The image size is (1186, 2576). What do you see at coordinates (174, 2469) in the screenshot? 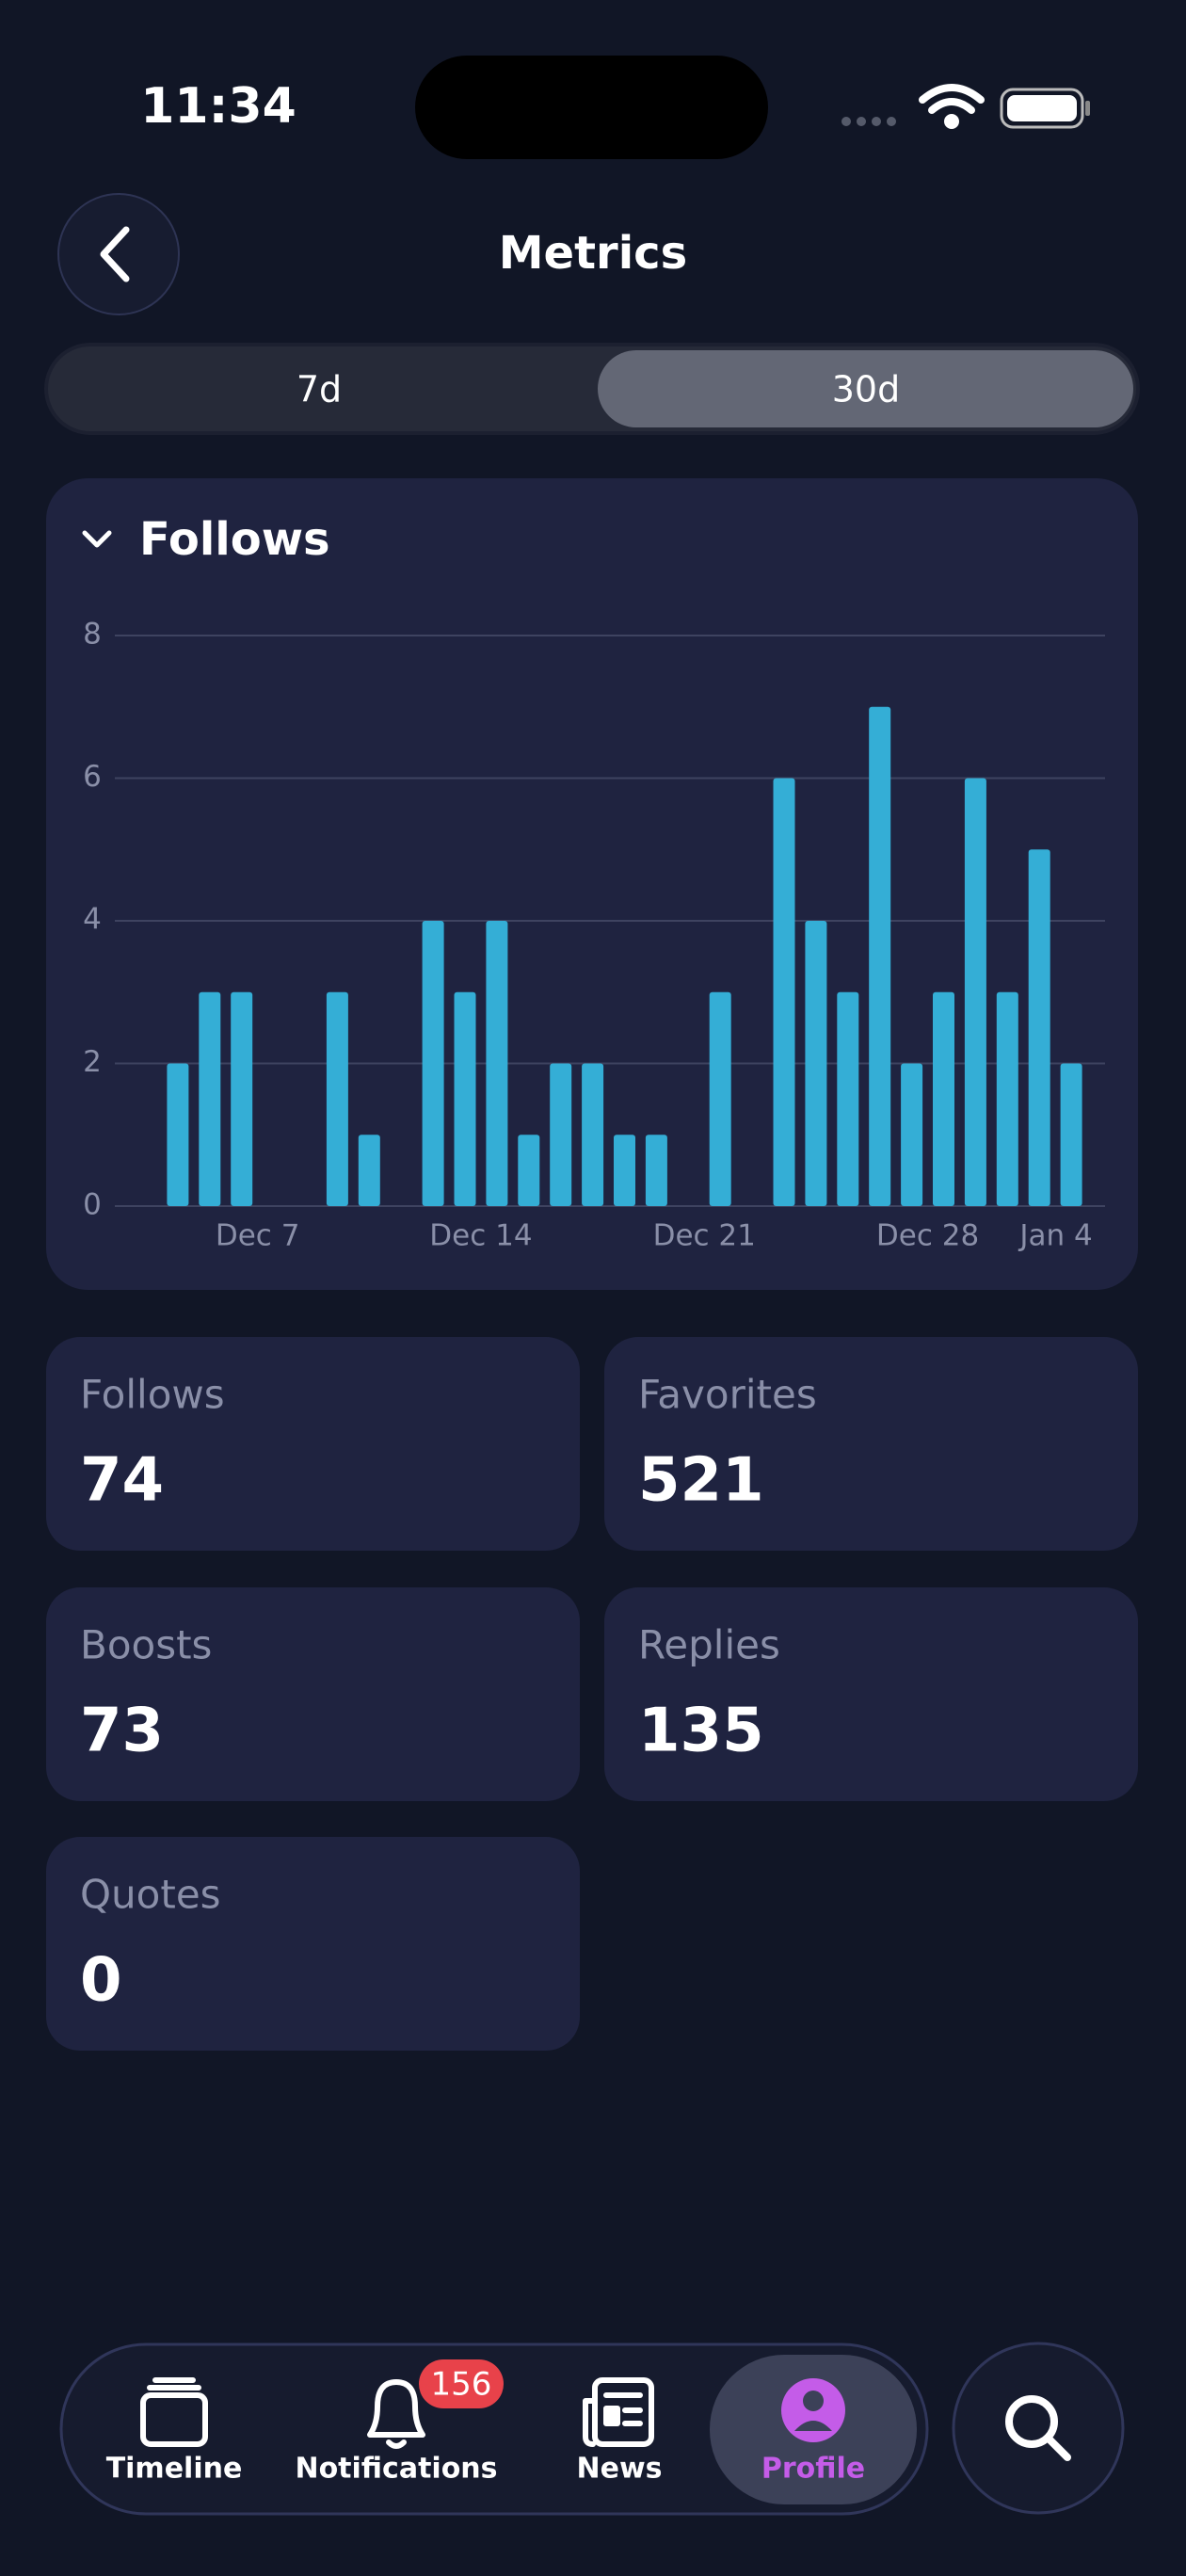
I see `tab-label: Timeline` at bounding box center [174, 2469].